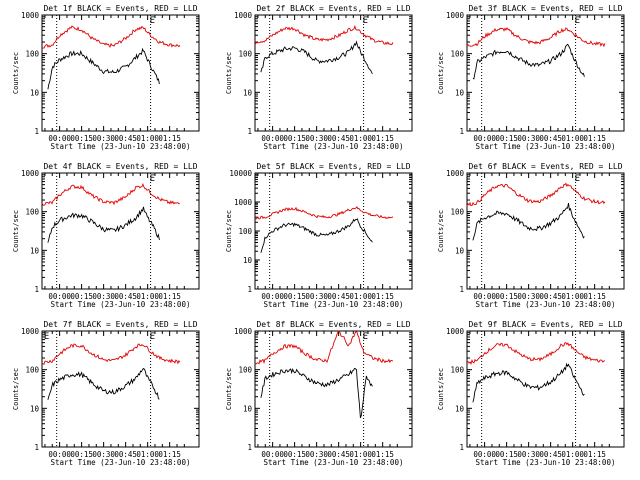 The width and height of the screenshot is (640, 480). I want to click on panel-title: Det 6f BLACK = Events, RED = LLD, so click(545, 166).